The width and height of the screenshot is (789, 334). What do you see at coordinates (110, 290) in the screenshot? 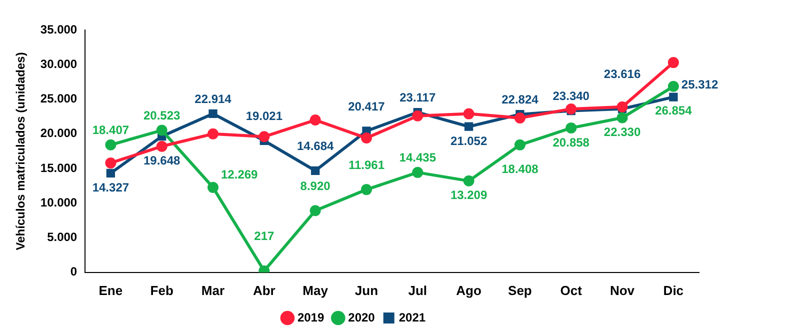
I see `x-tick-label: Ene` at bounding box center [110, 290].